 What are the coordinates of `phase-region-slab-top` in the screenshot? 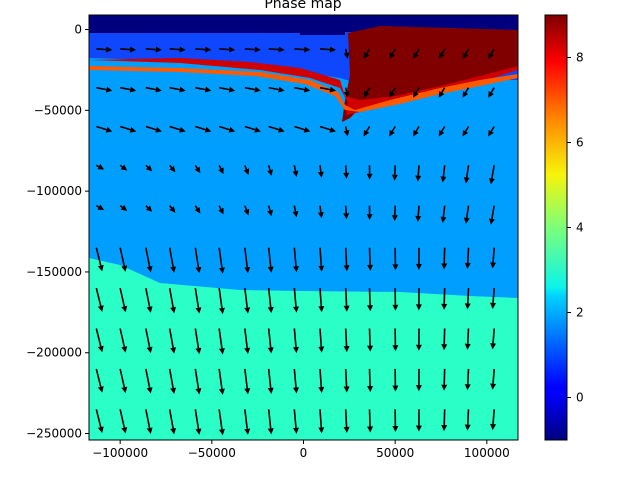 It's located at (303, 89).